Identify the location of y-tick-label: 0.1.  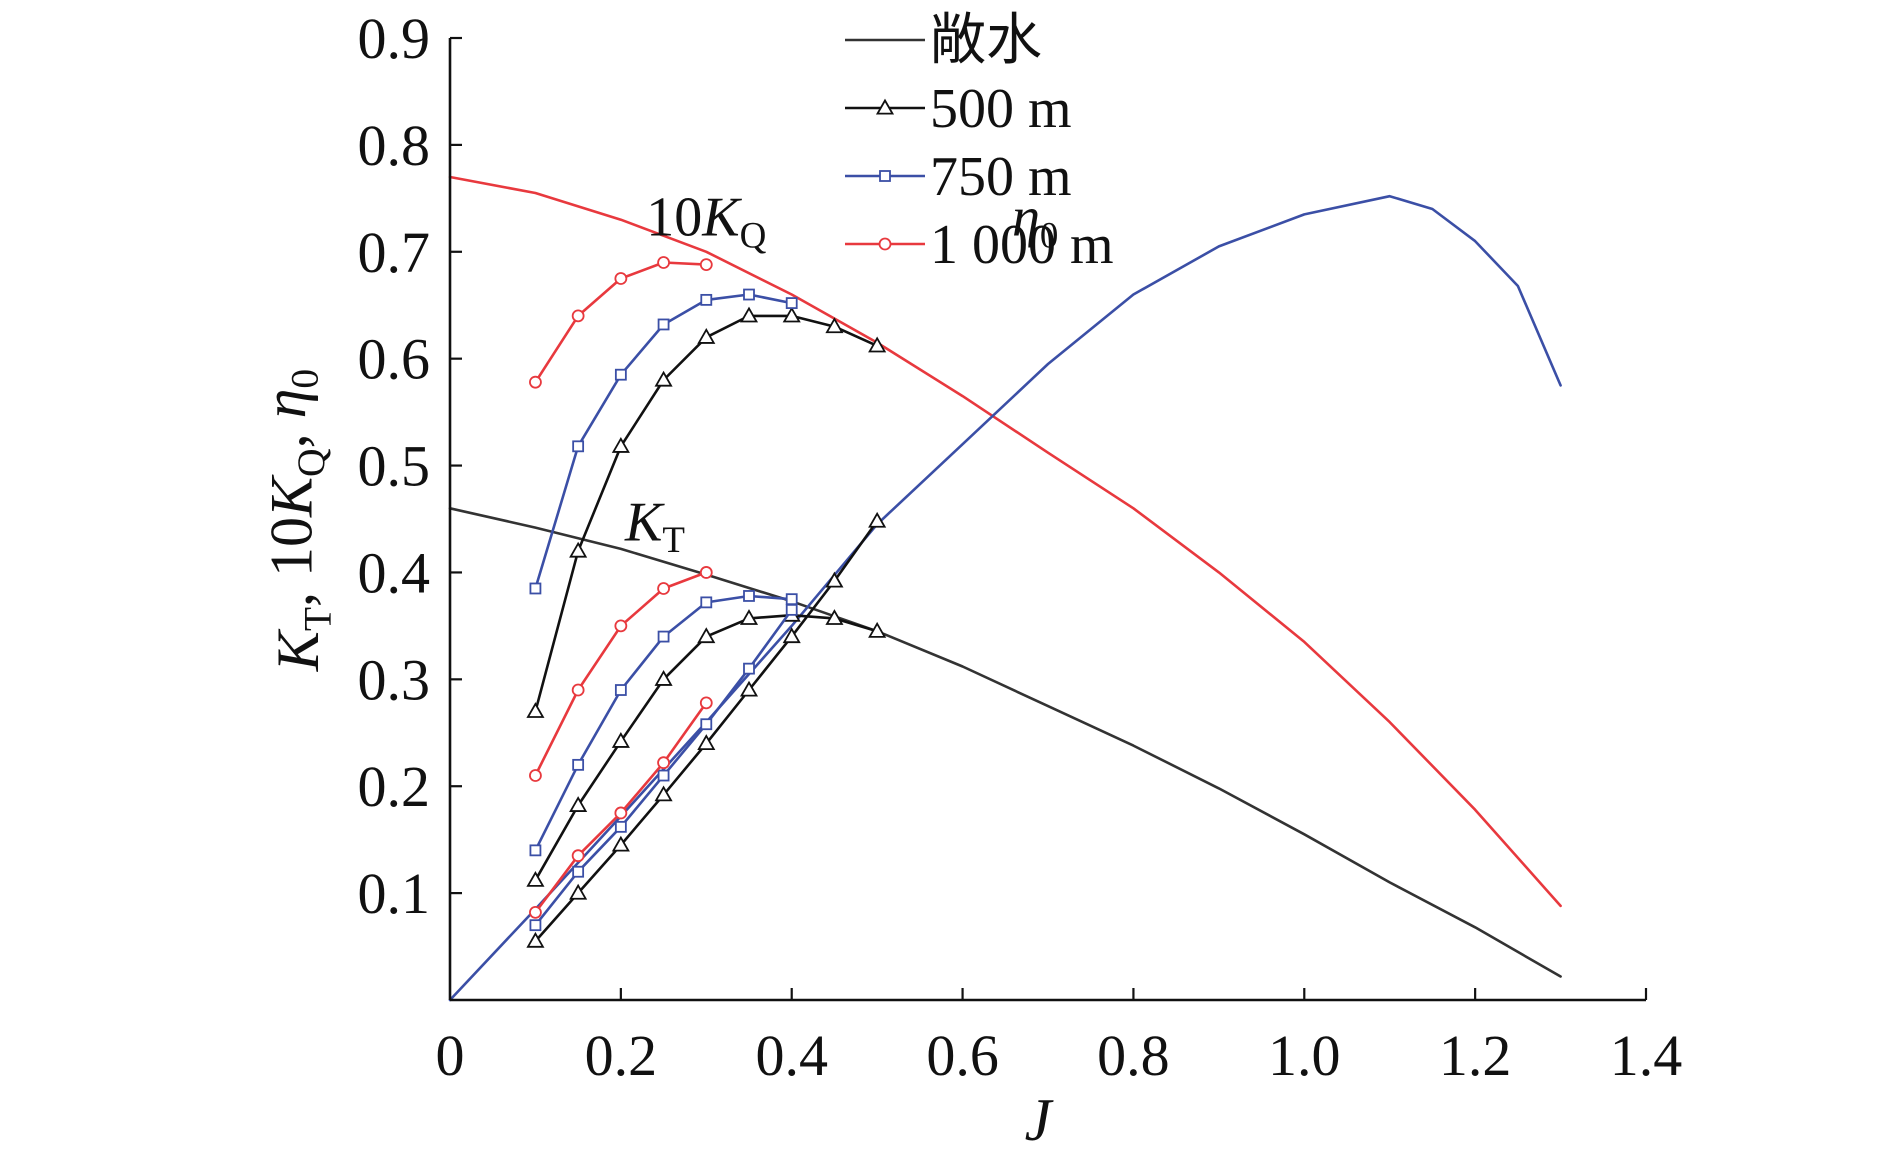
(394, 893).